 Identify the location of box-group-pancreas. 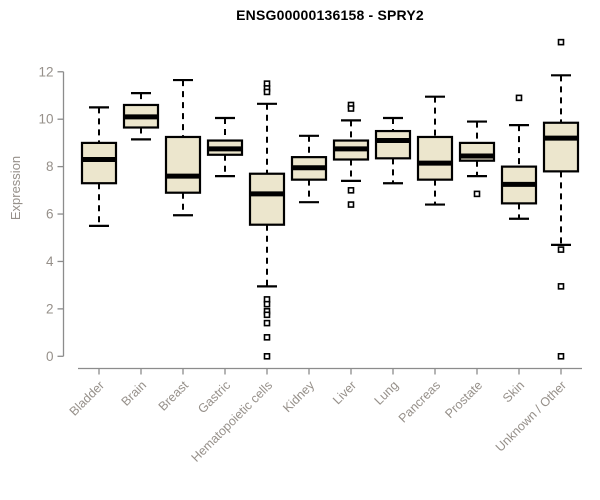
(435, 150).